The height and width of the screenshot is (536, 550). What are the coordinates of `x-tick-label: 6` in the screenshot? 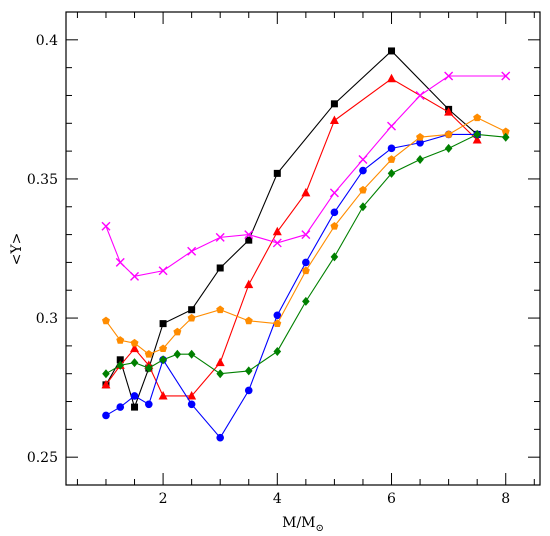 It's located at (391, 499).